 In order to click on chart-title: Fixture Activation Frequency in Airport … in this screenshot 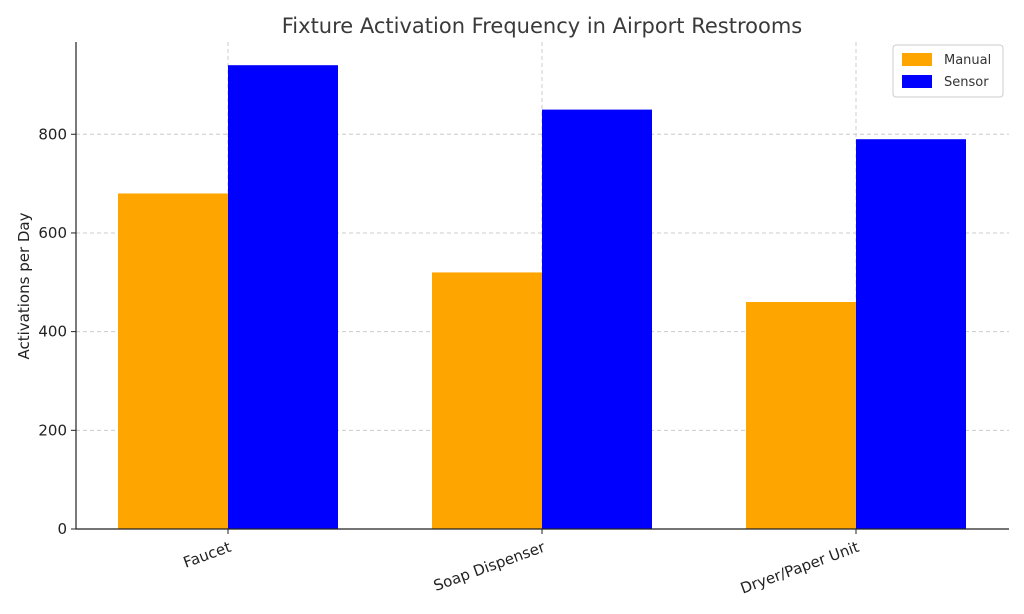, I will do `click(542, 26)`.